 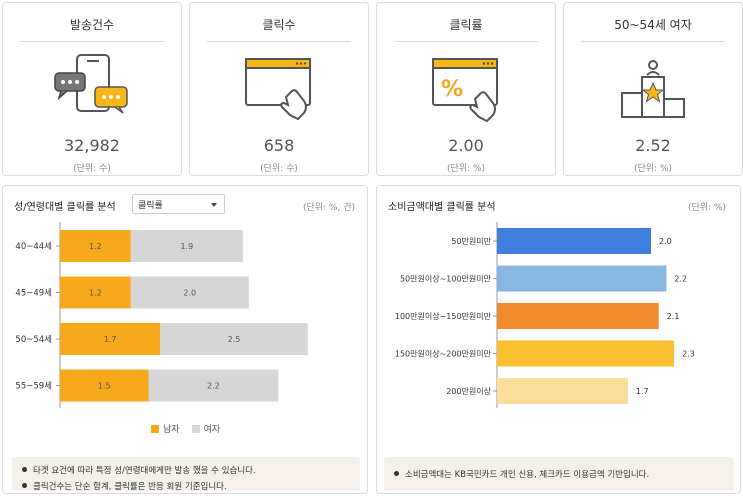 What do you see at coordinates (688, 354) in the screenshot?
I see `data-label: 2.3` at bounding box center [688, 354].